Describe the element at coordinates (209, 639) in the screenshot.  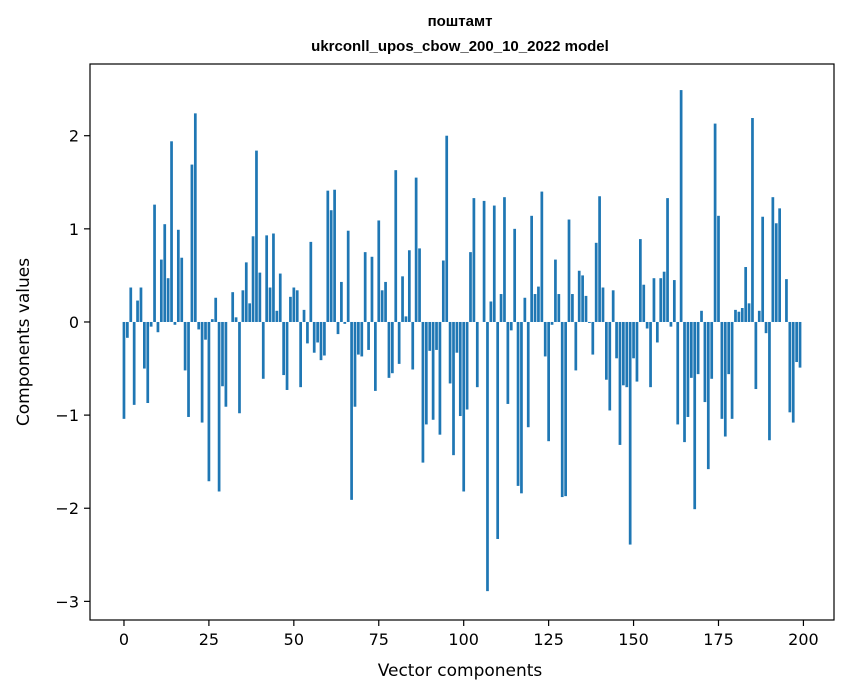
I see `x-tick-label-25: 25` at that location.